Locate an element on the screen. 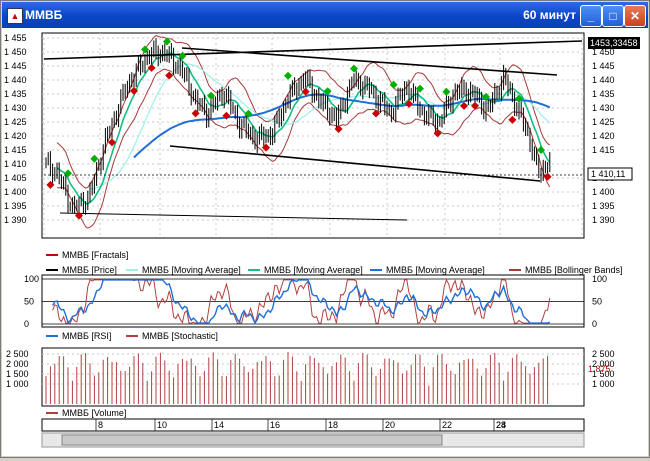 Image resolution: width=650 pixels, height=461 pixels. legend-label: ММВБ [Price] is located at coordinates (89, 270).